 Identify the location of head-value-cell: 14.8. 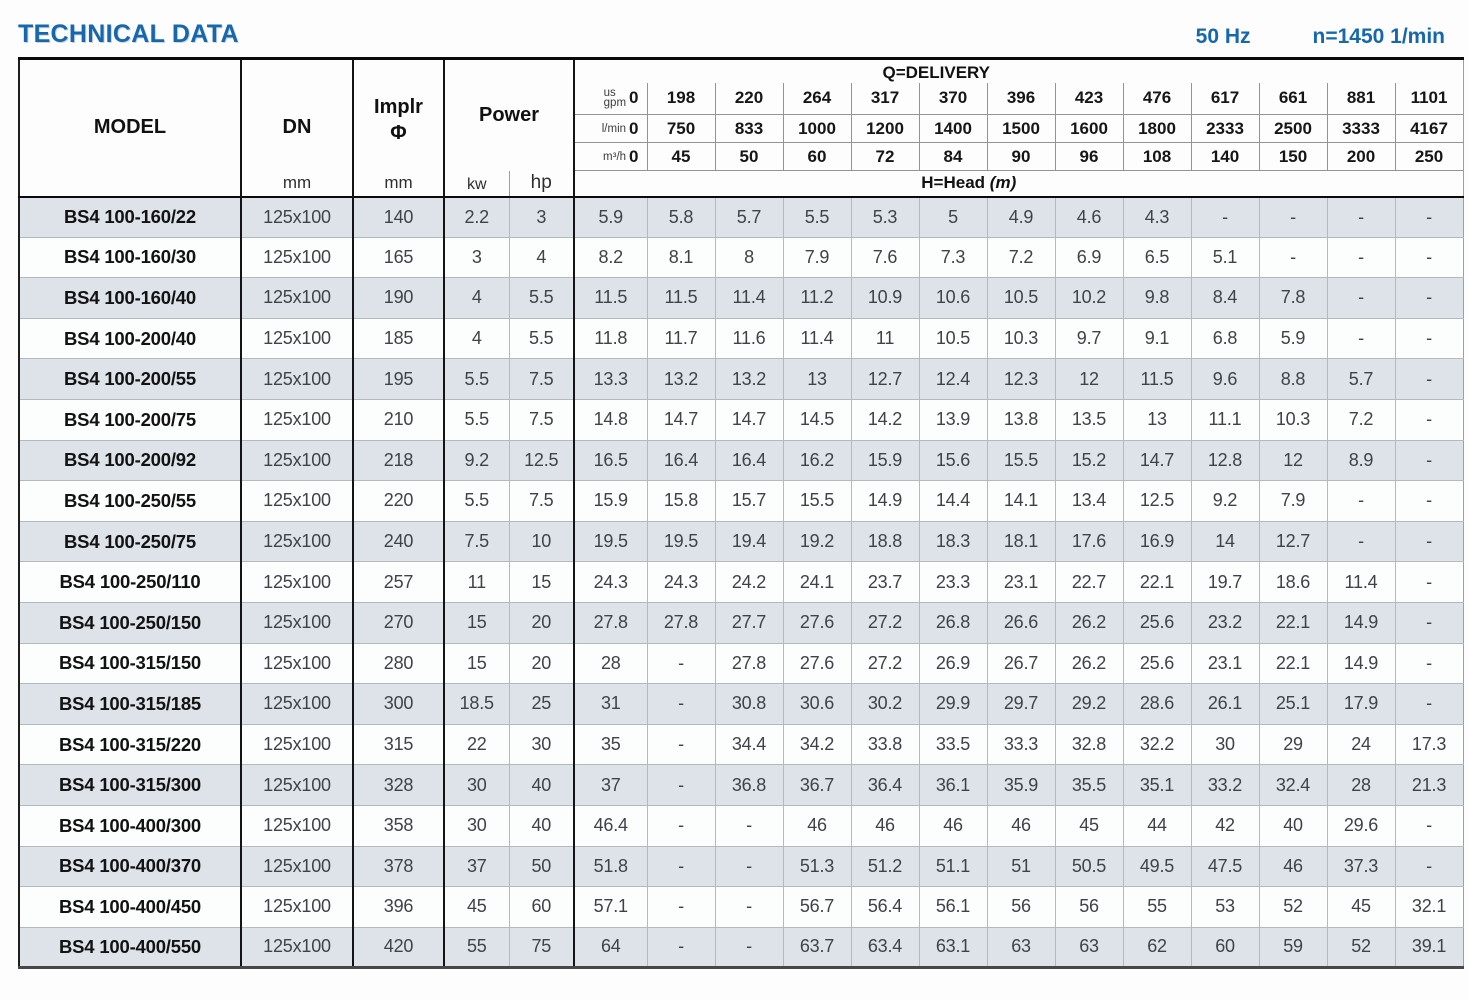
(610, 419).